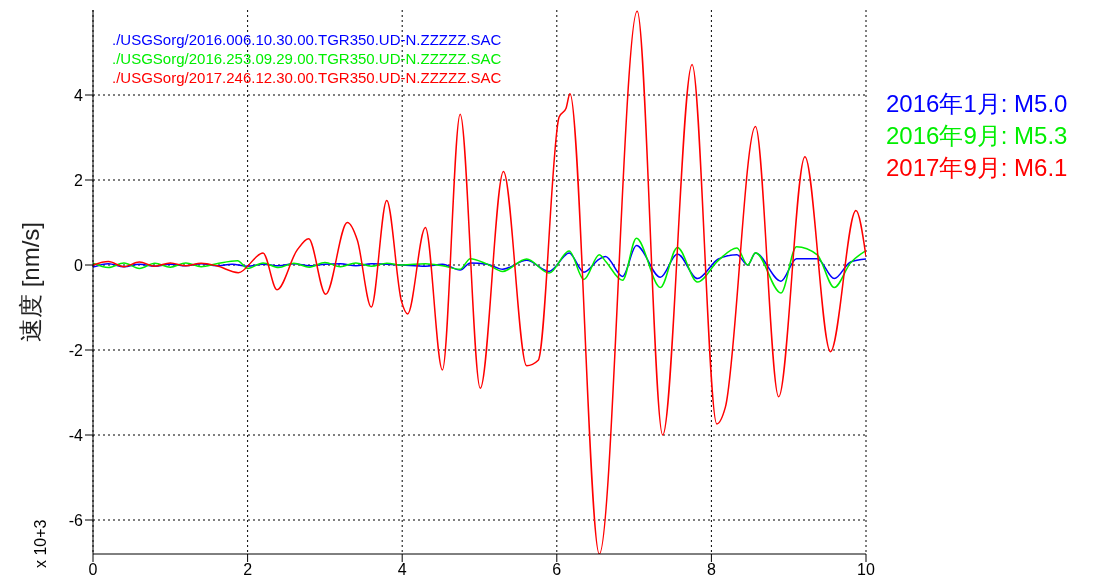 The width and height of the screenshot is (1106, 584). I want to click on y-tick-label: 2, so click(79, 180).